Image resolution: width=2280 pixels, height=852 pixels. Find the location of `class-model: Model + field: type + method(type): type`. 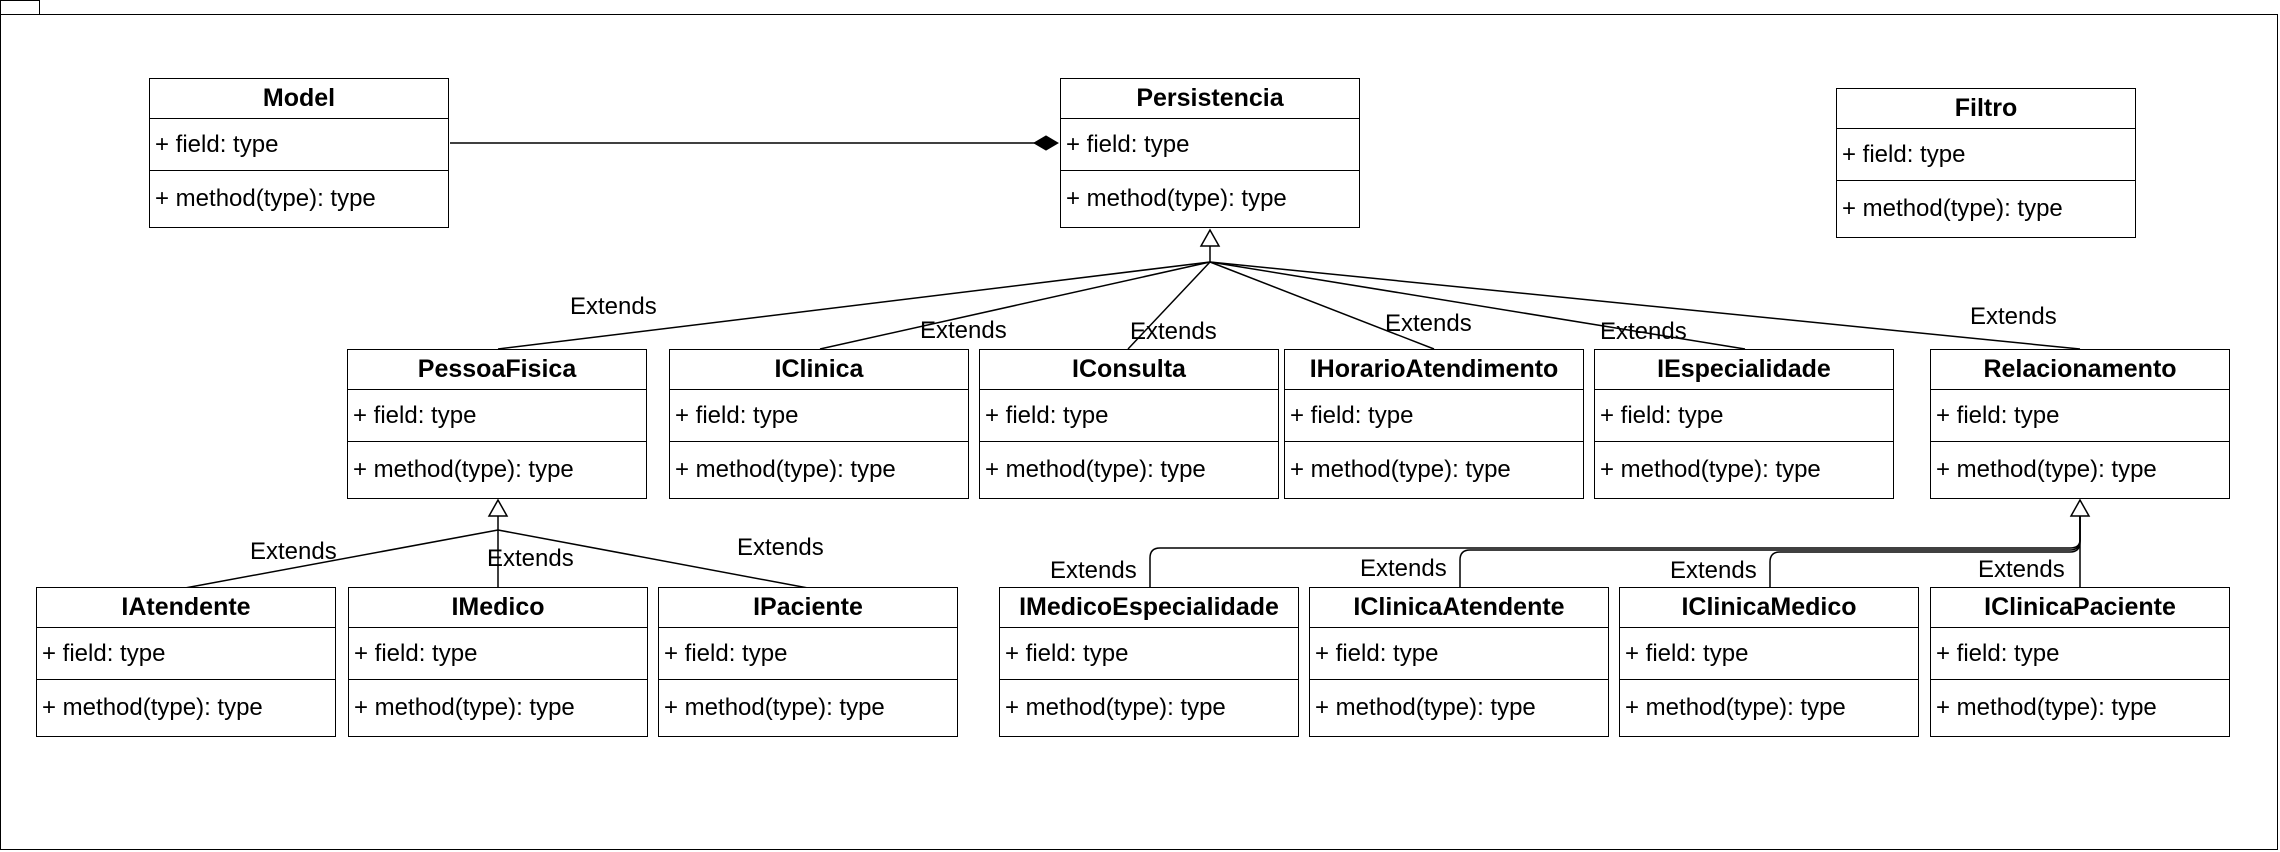

class-model: Model + field: type + method(type): type is located at coordinates (299, 153).